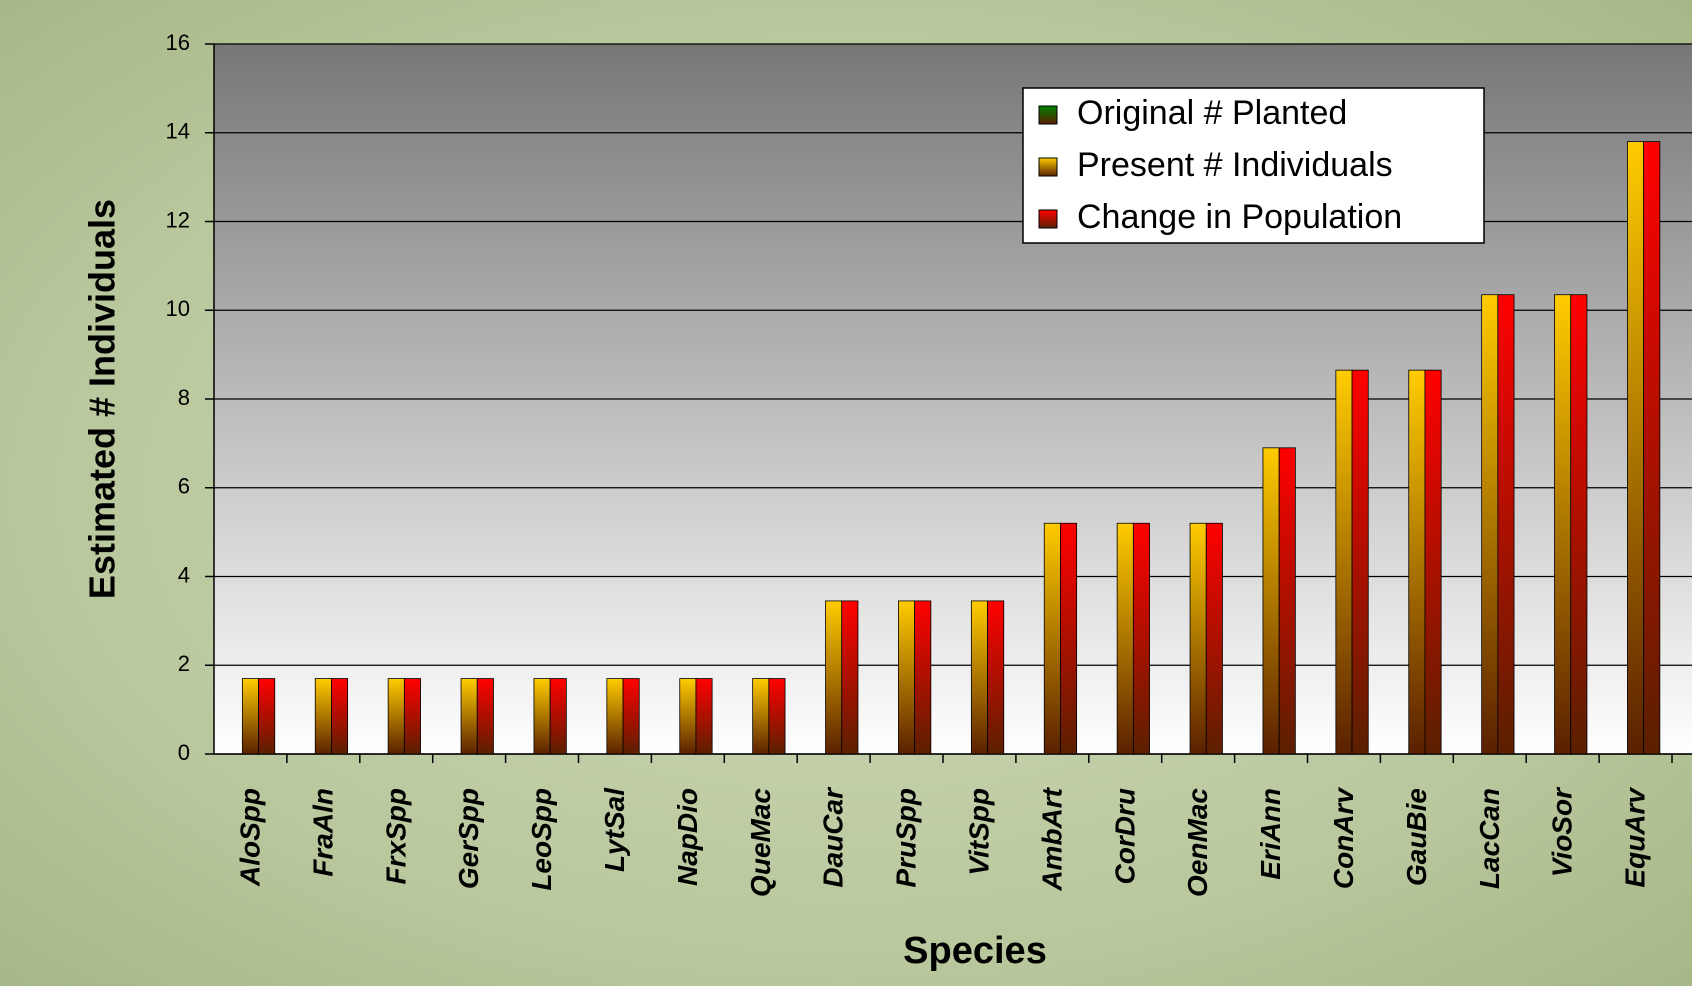 The image size is (1692, 986). Describe the element at coordinates (833, 837) in the screenshot. I see `x-tick-label: DauCar` at that location.